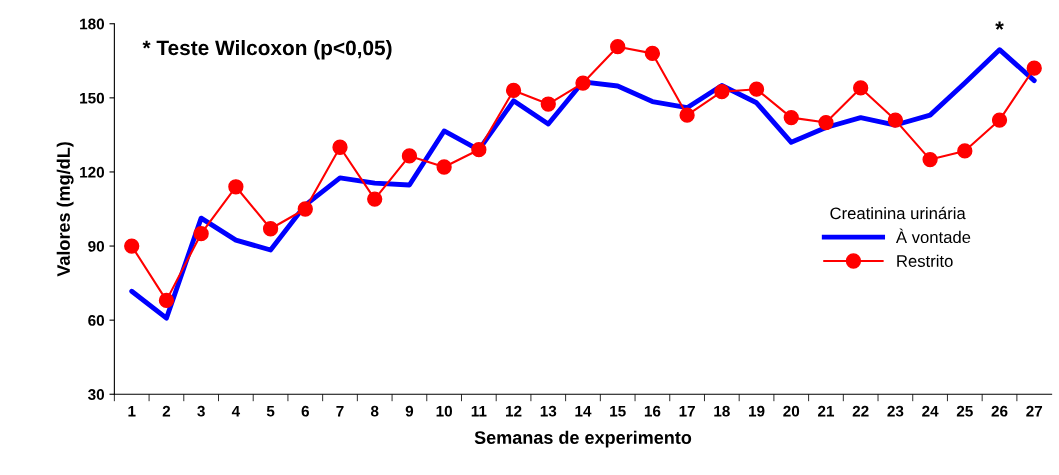  I want to click on x-tick-label: 23, so click(895, 411).